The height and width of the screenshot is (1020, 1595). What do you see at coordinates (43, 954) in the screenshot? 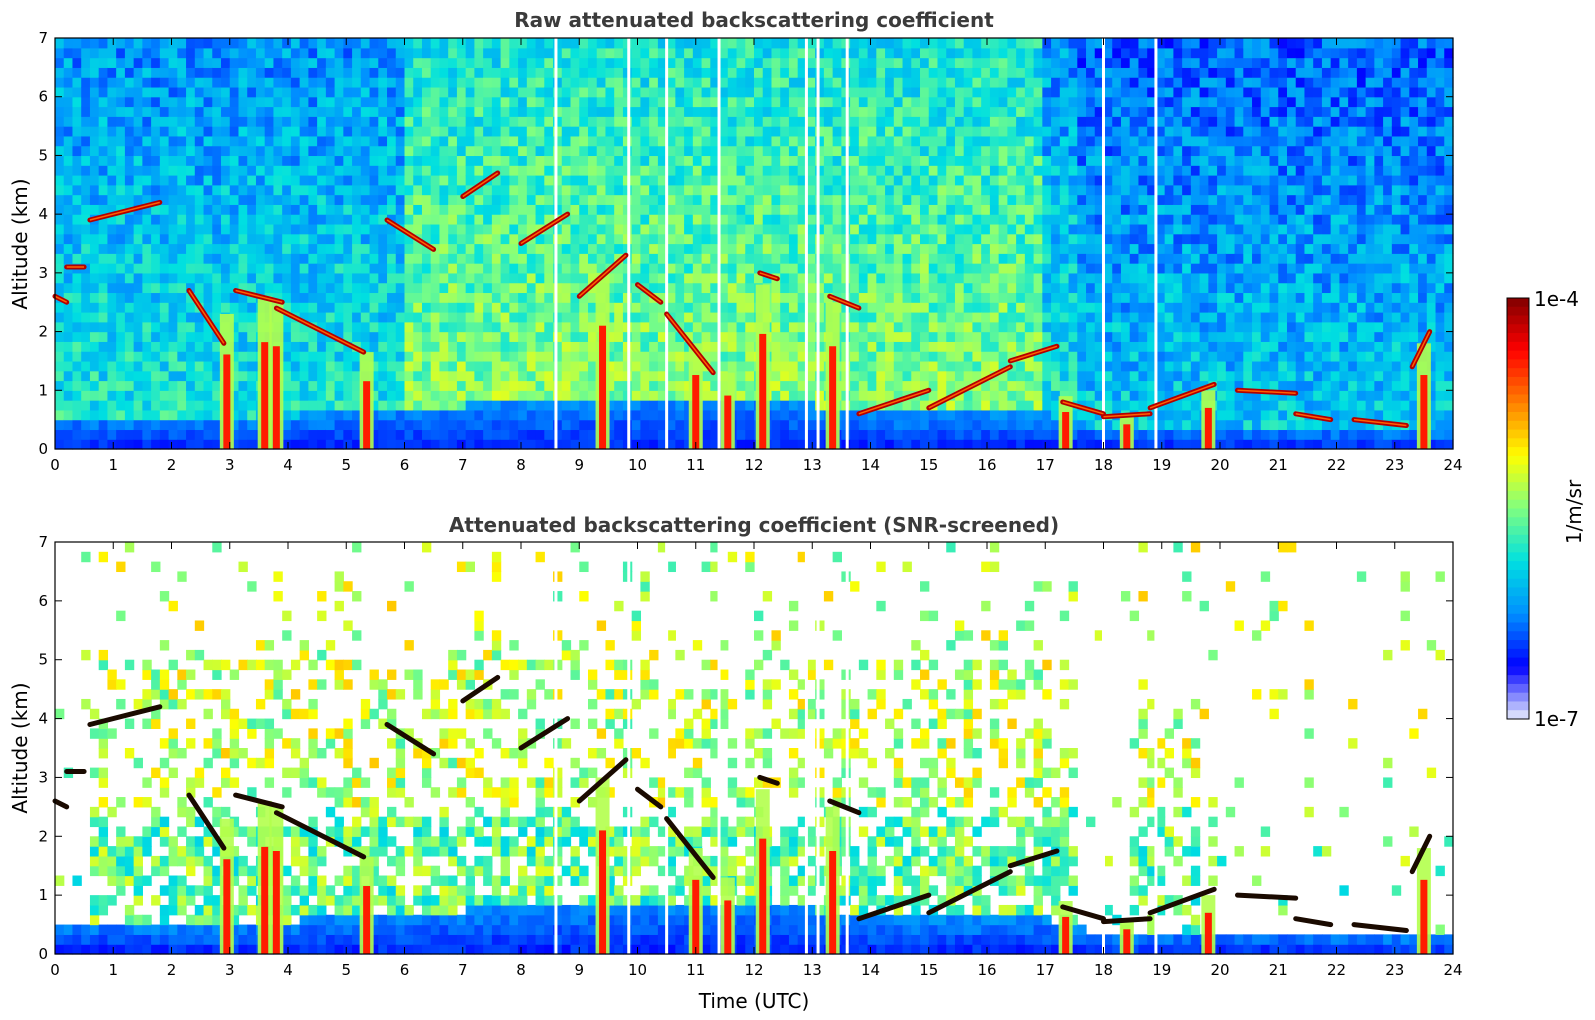
I see `y-tick-label: 0` at bounding box center [43, 954].